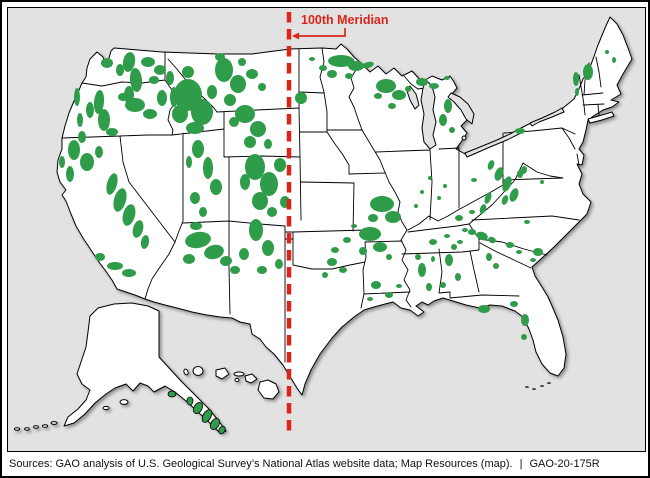 This screenshot has width=650, height=478. What do you see at coordinates (564, 464) in the screenshot?
I see `report-id: GAO-20-175R` at bounding box center [564, 464].